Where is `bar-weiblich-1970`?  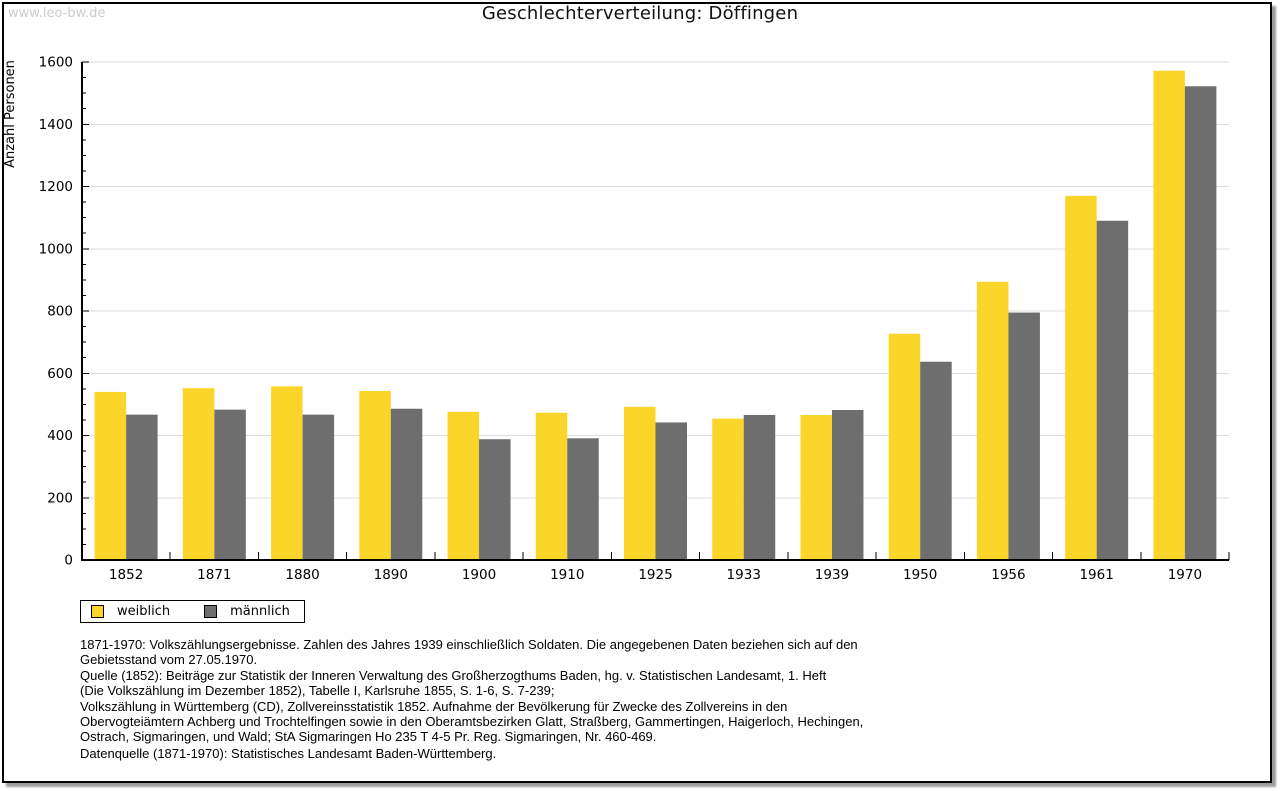 bar-weiblich-1970 is located at coordinates (1169, 315).